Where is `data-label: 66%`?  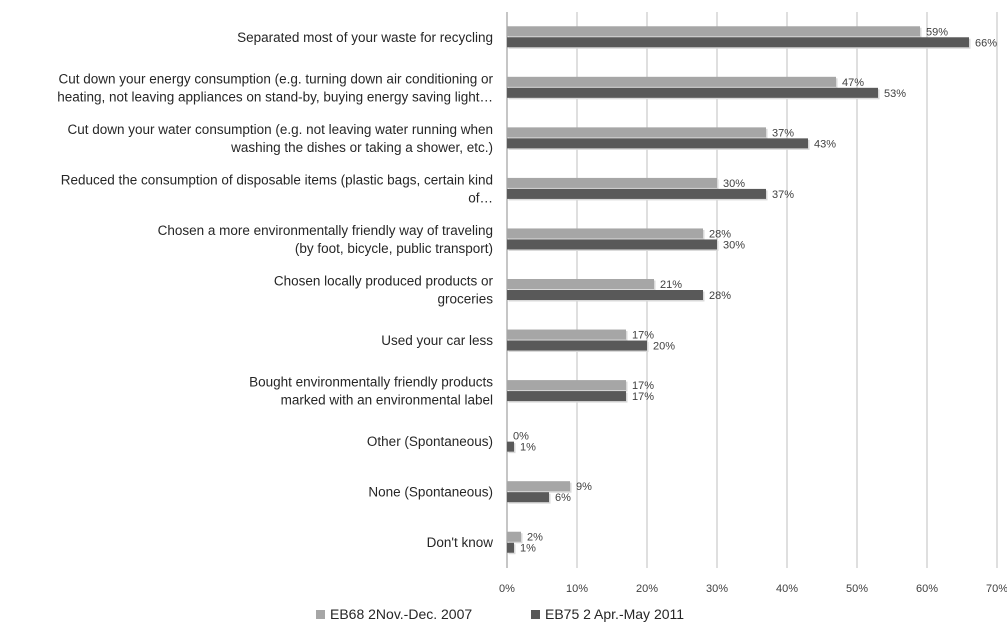
data-label: 66% is located at coordinates (986, 43).